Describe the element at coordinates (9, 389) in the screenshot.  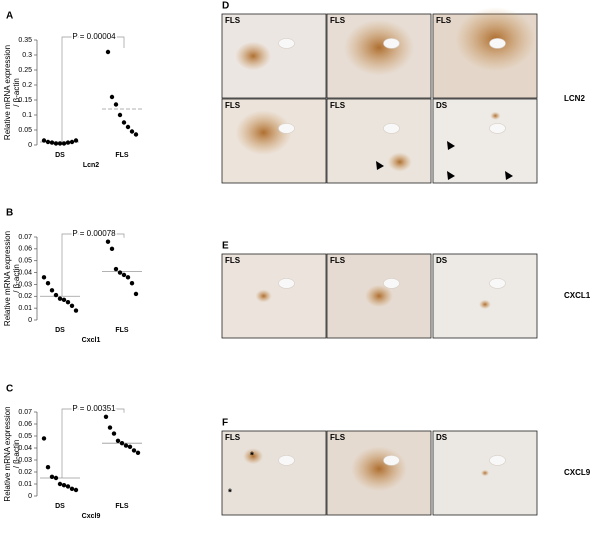
I see `panel-letter: C` at that location.